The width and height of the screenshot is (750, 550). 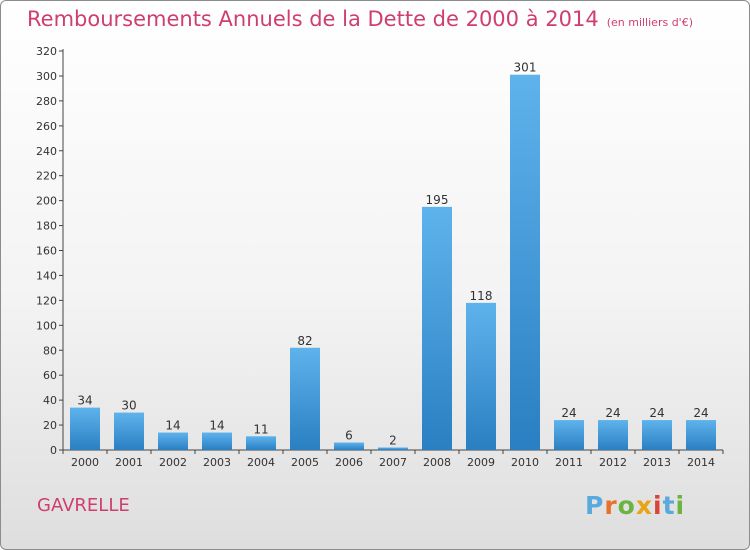 What do you see at coordinates (656, 413) in the screenshot?
I see `data-label-2013: 24` at bounding box center [656, 413].